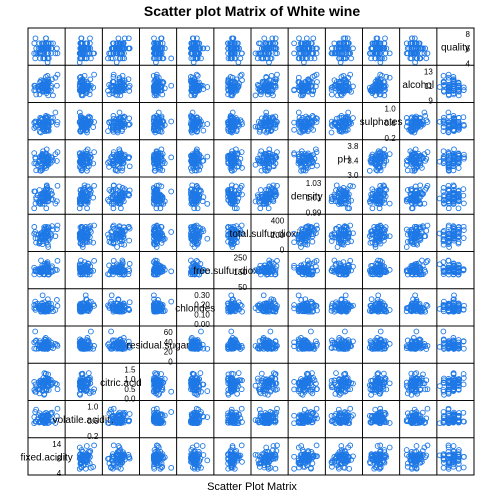 Image resolution: width=504 pixels, height=504 pixels. Describe the element at coordinates (353, 160) in the screenshot. I see `diagonal-tick-label: 3.4` at that location.